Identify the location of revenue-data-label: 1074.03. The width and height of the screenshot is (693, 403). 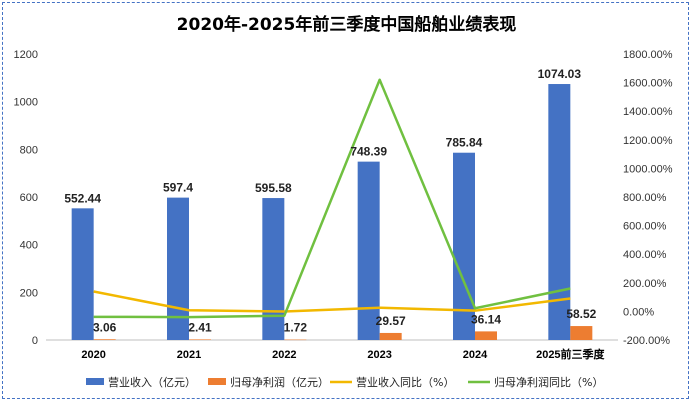
(560, 74).